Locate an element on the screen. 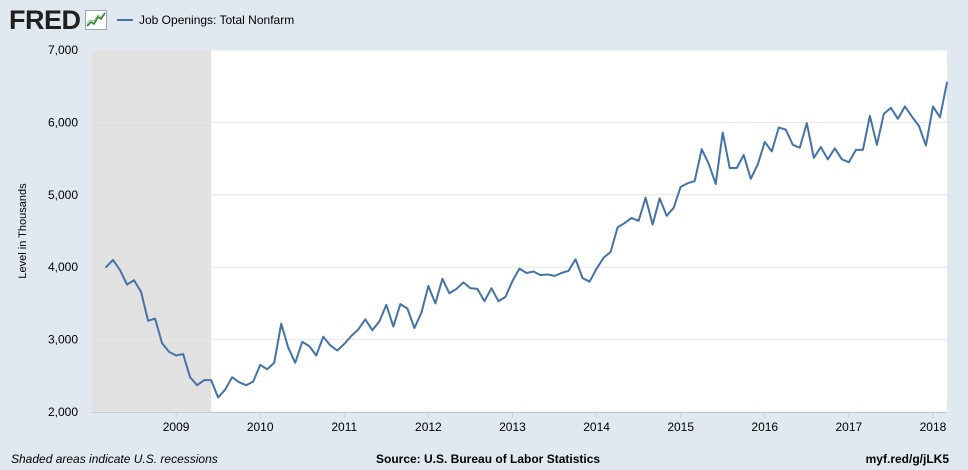 The image size is (968, 470). graph-header: FRED Job Openings: Total Nonfarm is located at coordinates (484, 20).